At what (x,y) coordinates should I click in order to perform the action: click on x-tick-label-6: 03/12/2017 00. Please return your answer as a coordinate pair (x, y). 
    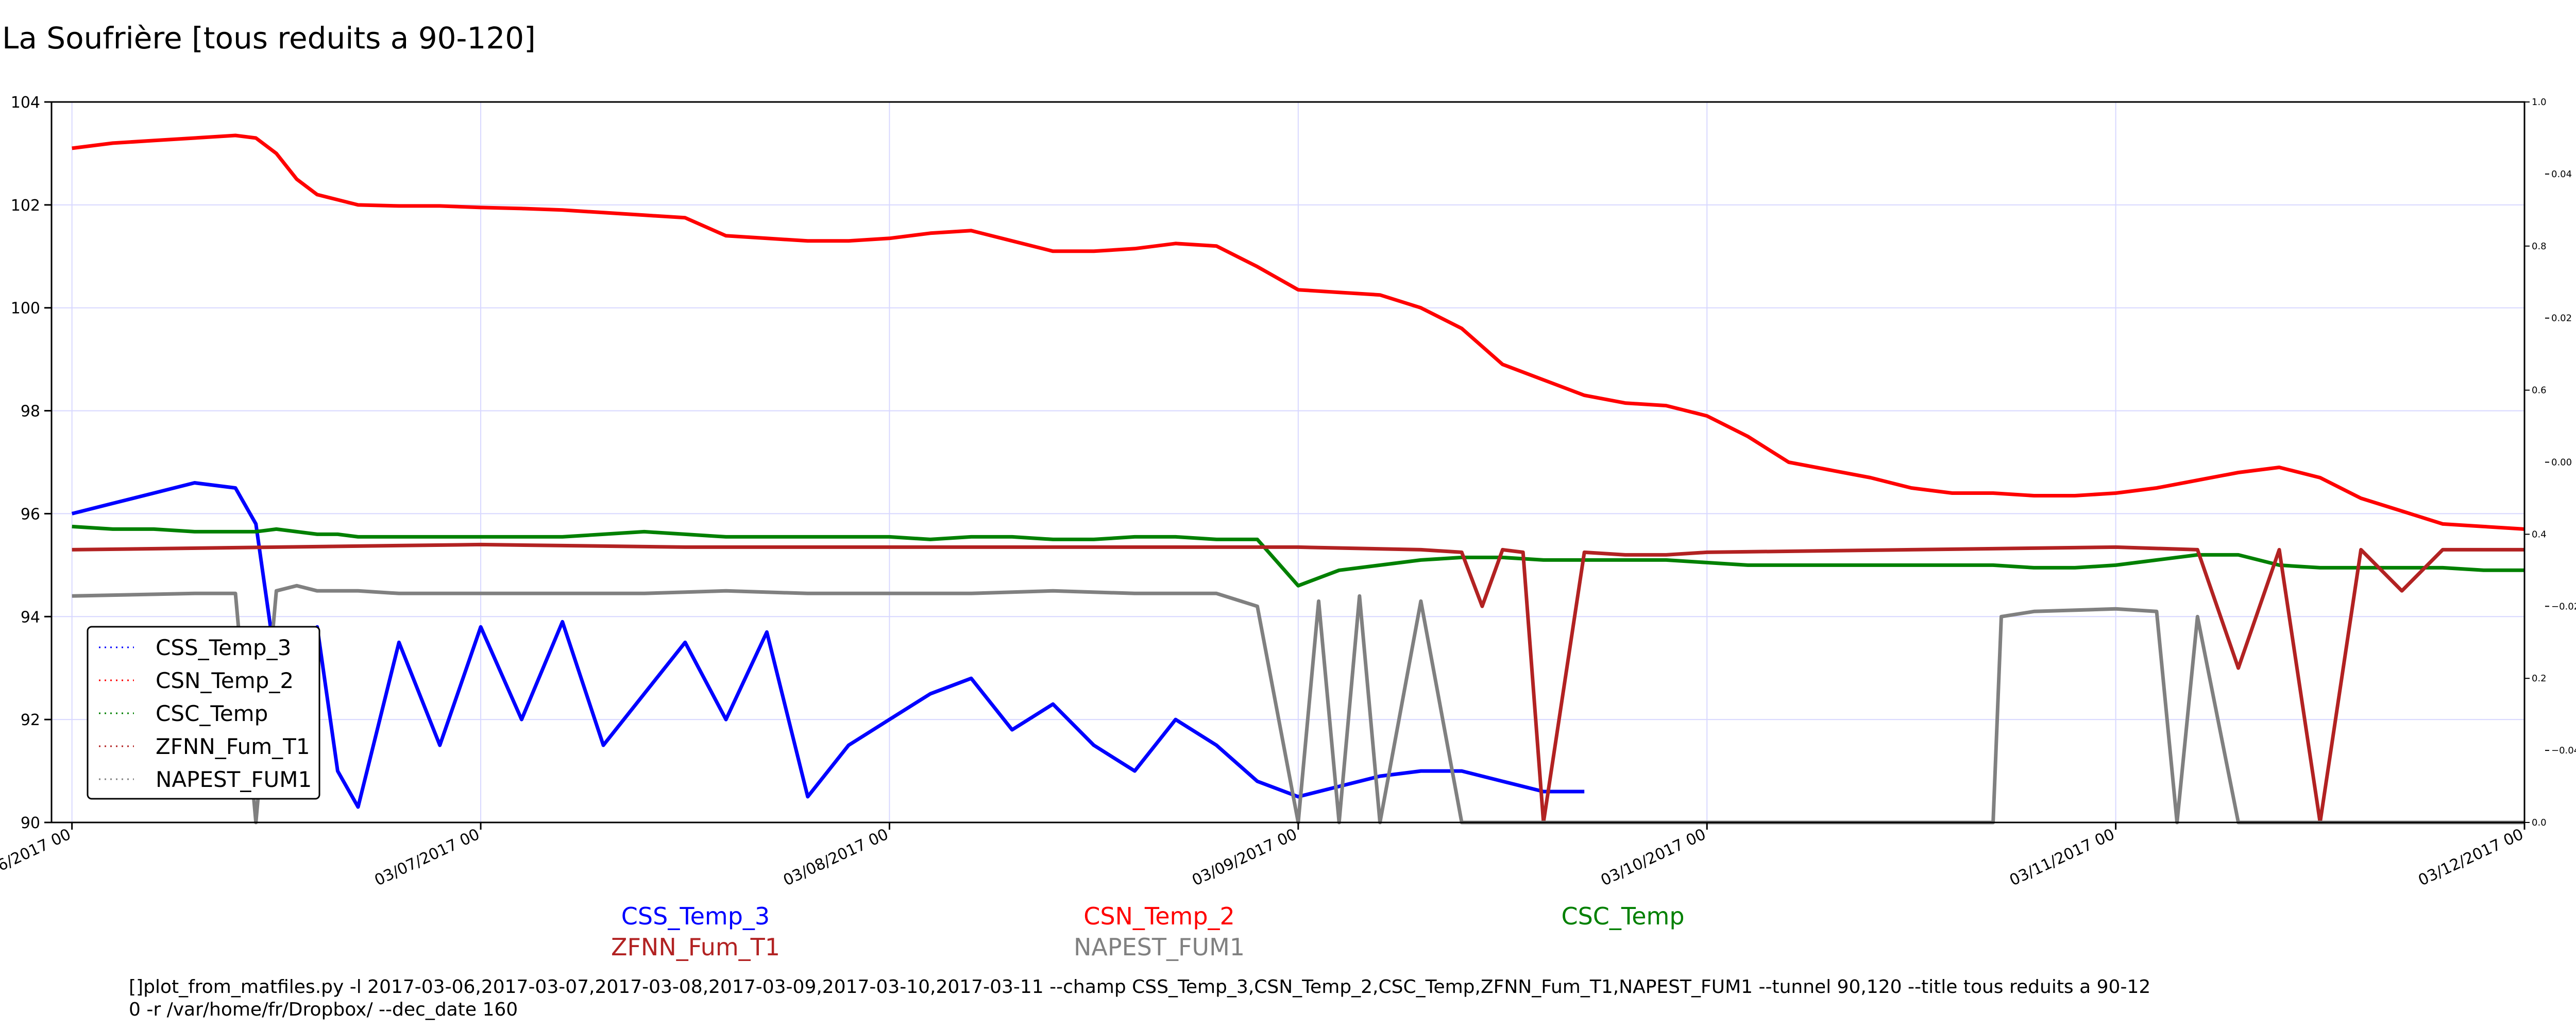
    Looking at the image, I should click on (2471, 858).